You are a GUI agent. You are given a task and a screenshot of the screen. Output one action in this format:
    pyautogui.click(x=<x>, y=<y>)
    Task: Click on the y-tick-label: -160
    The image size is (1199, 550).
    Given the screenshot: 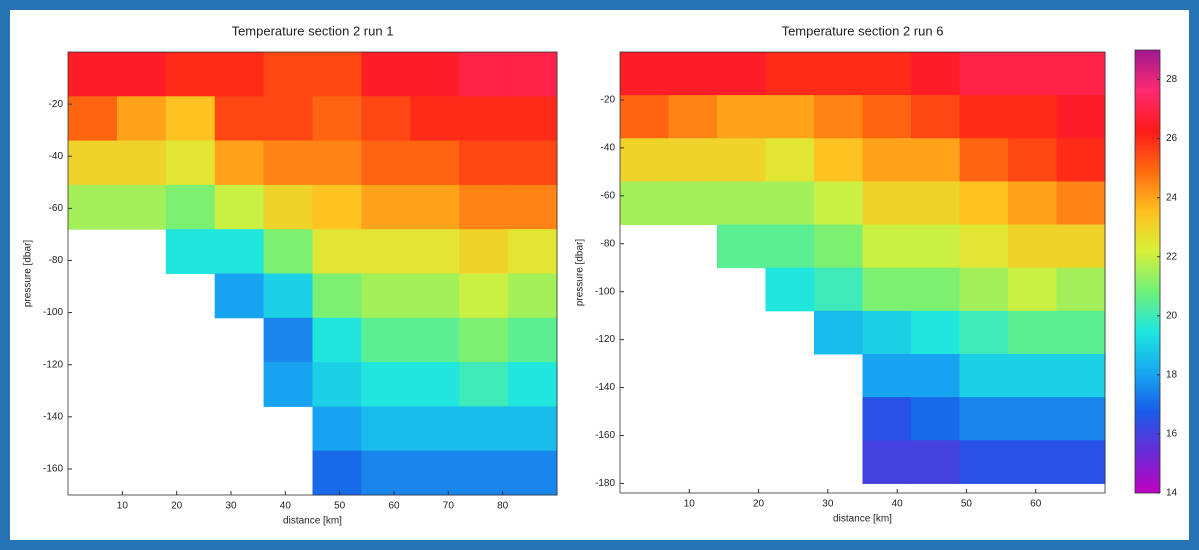 What is the action you would take?
    pyautogui.click(x=53, y=469)
    